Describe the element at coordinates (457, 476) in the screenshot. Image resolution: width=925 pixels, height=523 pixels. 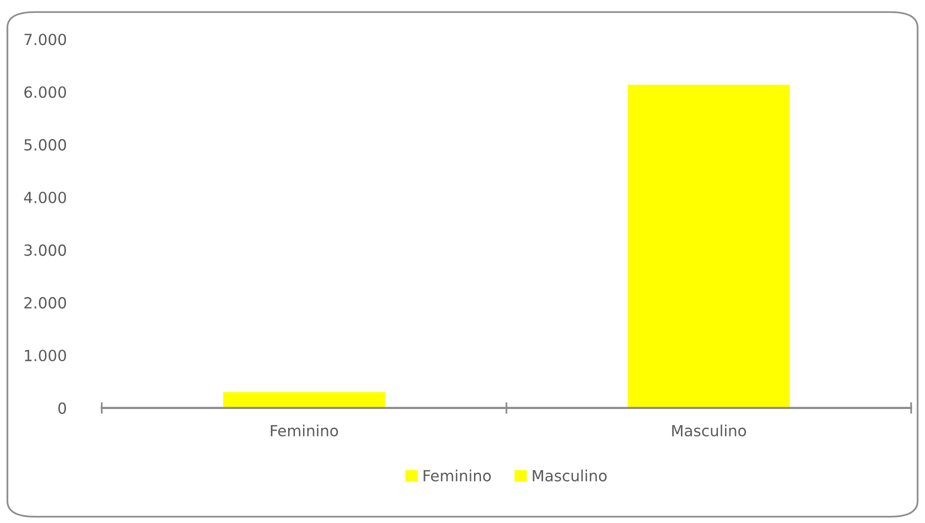
I see `legend-label: Feminino` at that location.